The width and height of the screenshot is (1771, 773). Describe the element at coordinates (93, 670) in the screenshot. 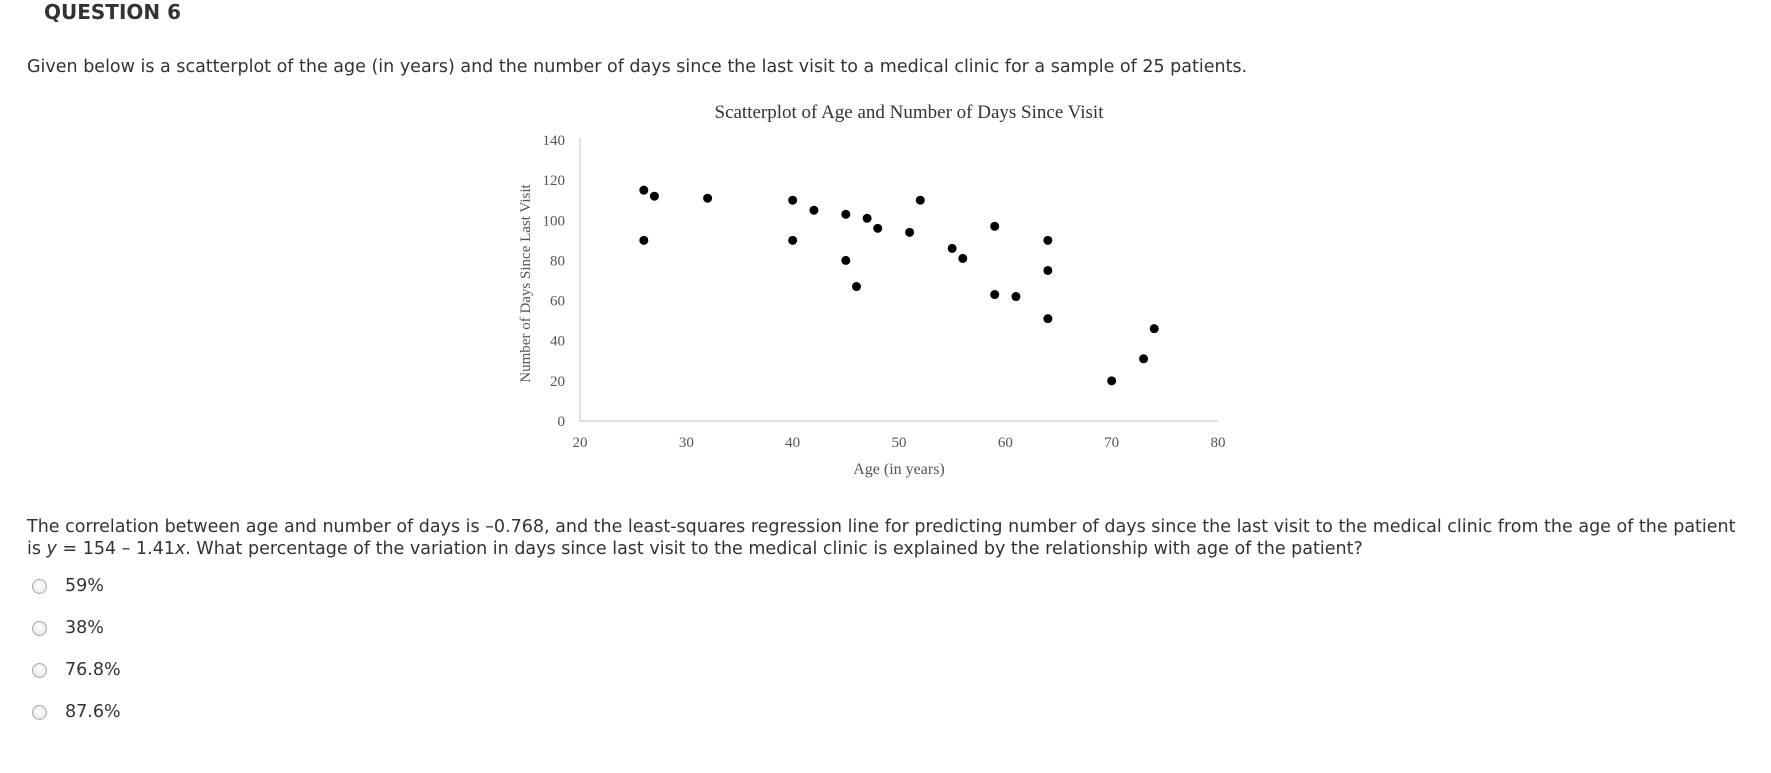

I see `answer-option-label: 76.8%` at that location.